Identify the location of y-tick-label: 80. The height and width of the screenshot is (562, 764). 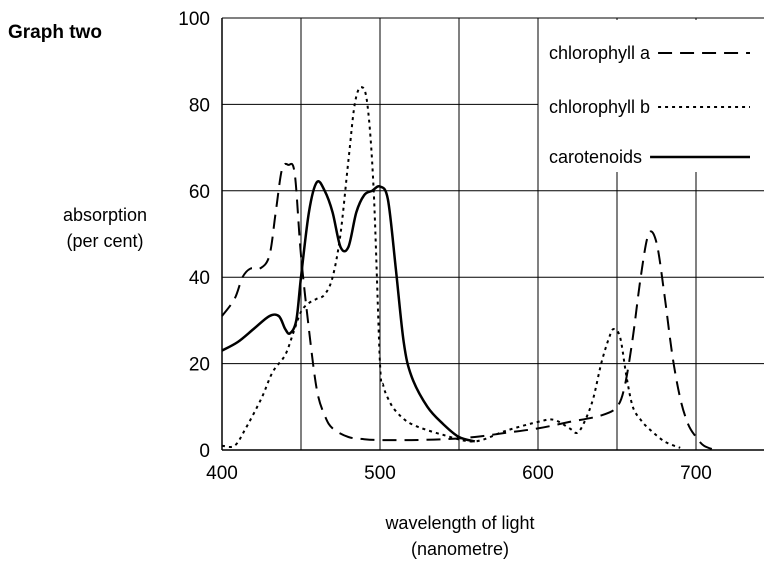
(199, 105).